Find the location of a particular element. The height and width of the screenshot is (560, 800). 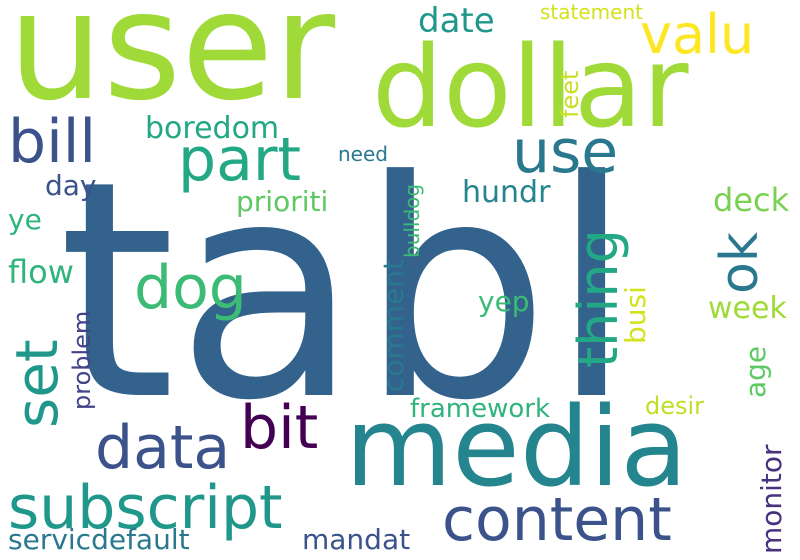

word-media: media is located at coordinates (516, 447).